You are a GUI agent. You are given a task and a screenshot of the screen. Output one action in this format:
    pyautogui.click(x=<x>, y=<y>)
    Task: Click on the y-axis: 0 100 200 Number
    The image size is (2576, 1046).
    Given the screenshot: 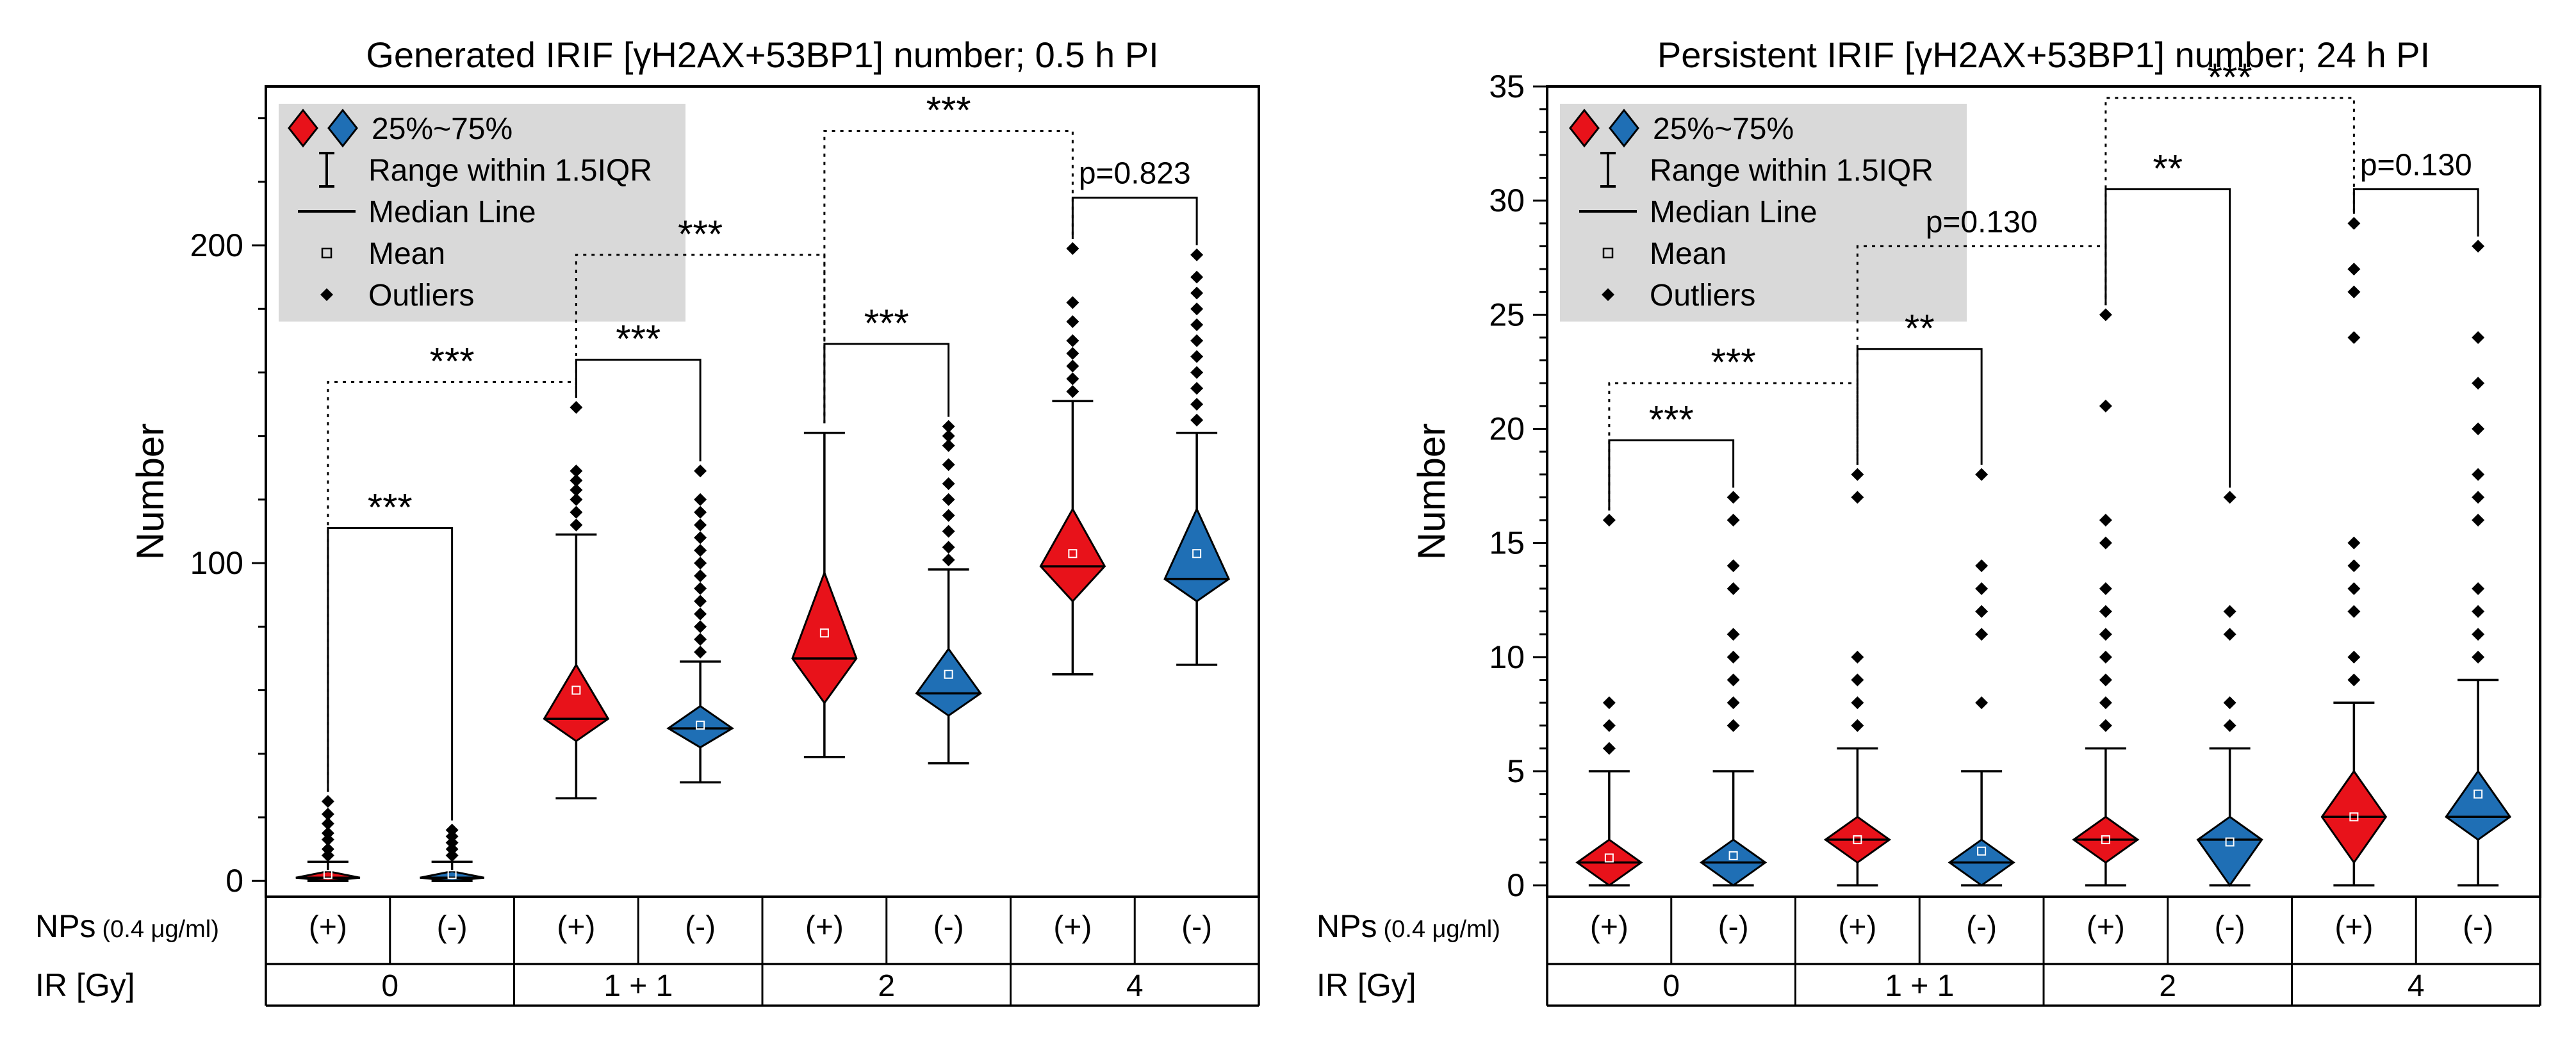 What is the action you would take?
    pyautogui.click(x=197, y=508)
    